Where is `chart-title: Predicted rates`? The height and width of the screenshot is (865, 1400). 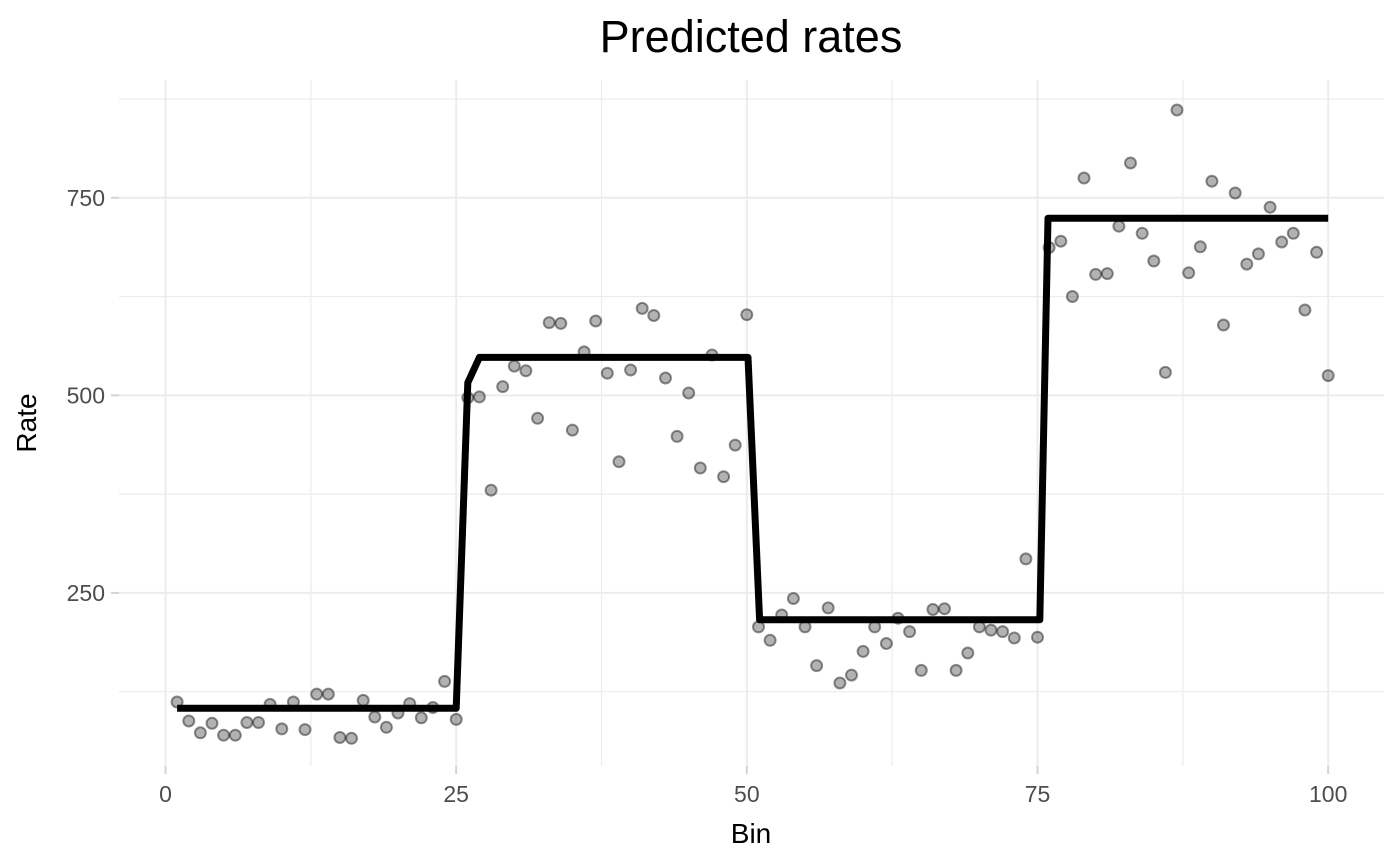 chart-title: Predicted rates is located at coordinates (751, 36).